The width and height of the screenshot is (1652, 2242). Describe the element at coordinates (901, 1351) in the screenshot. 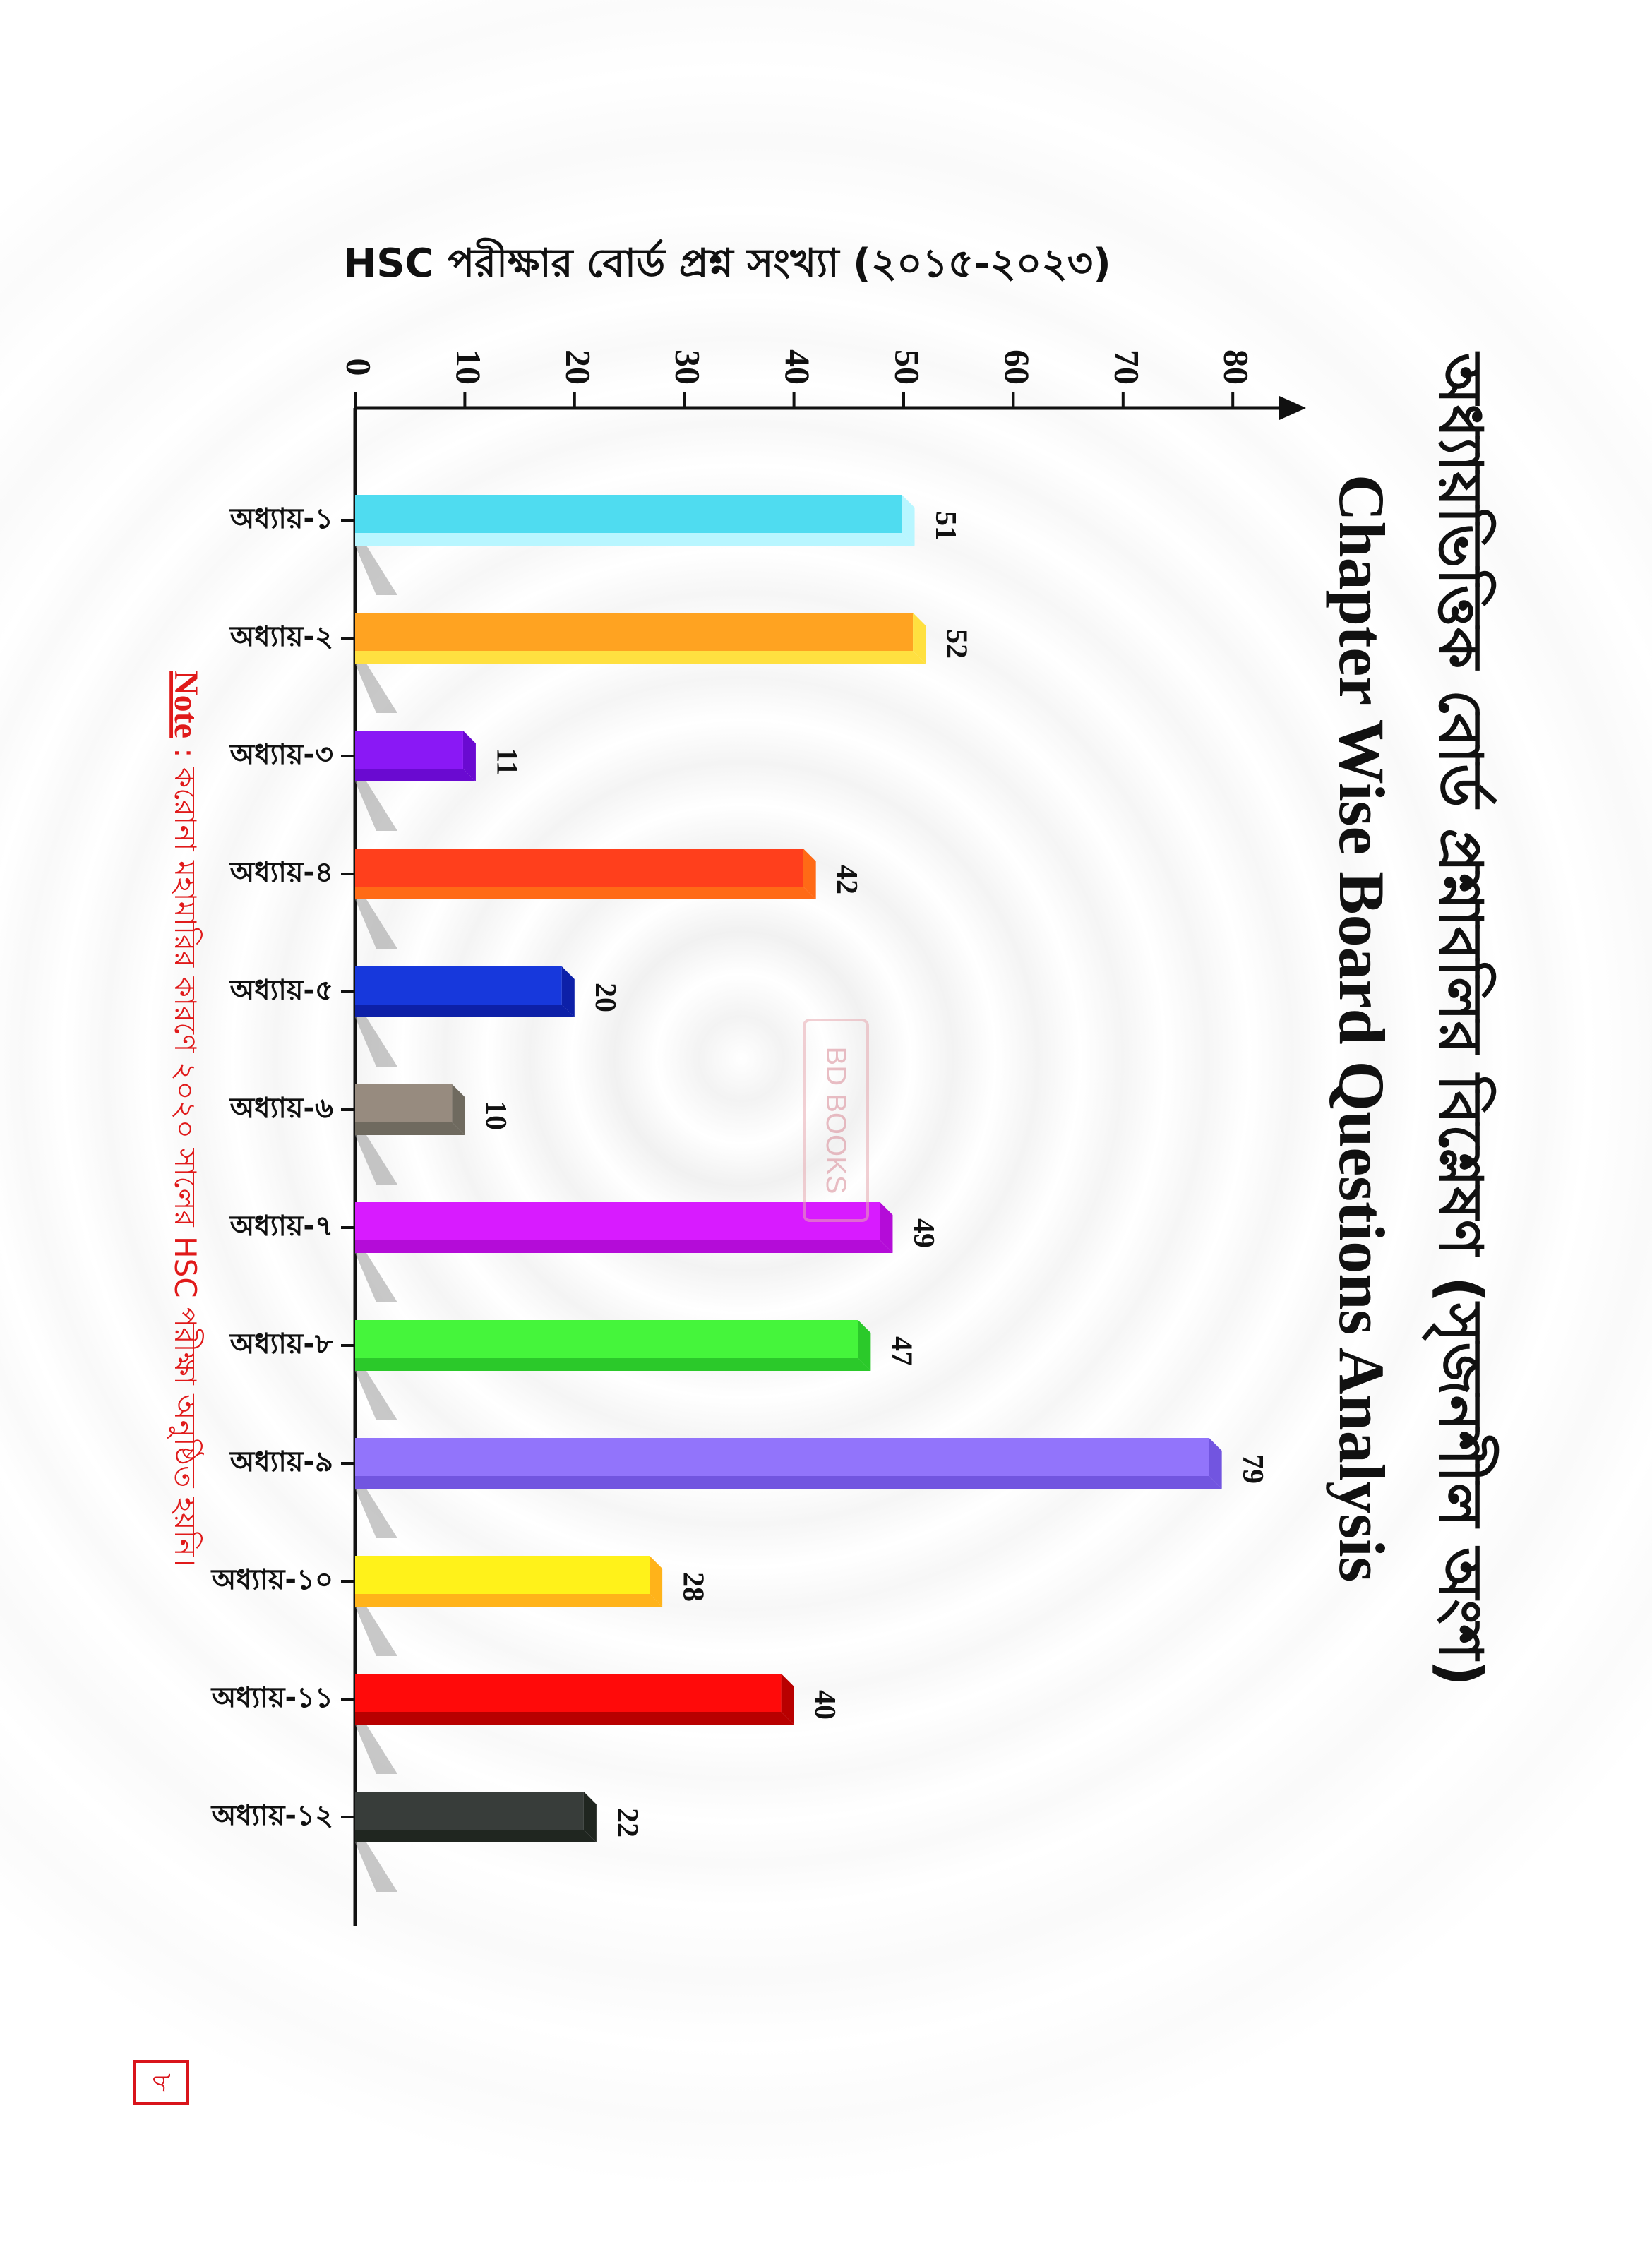

I see `value-label: 47` at that location.